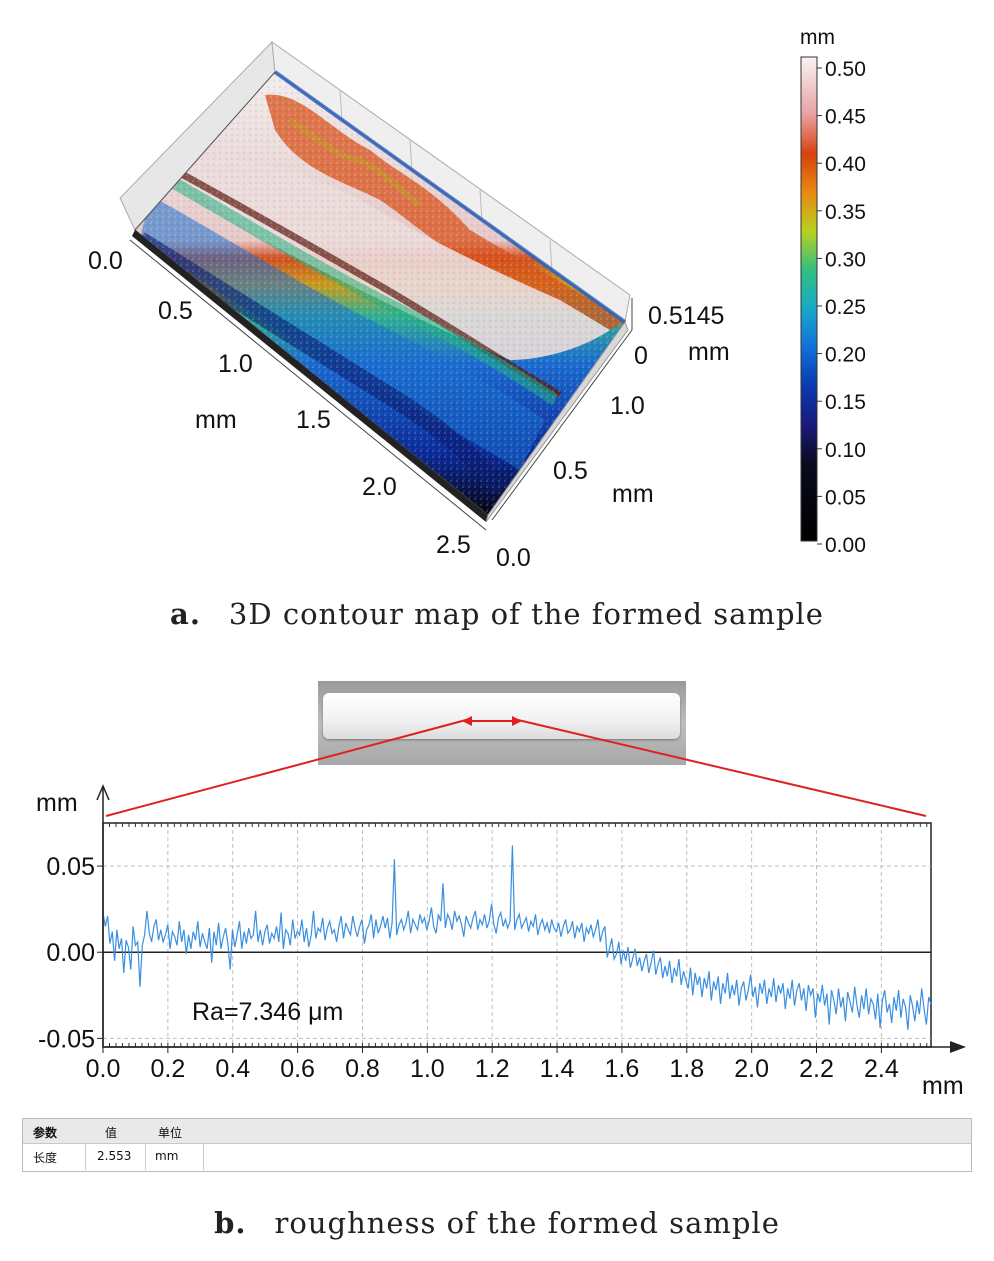  I want to click on table-header: 参数 值 单位, so click(497, 1131).